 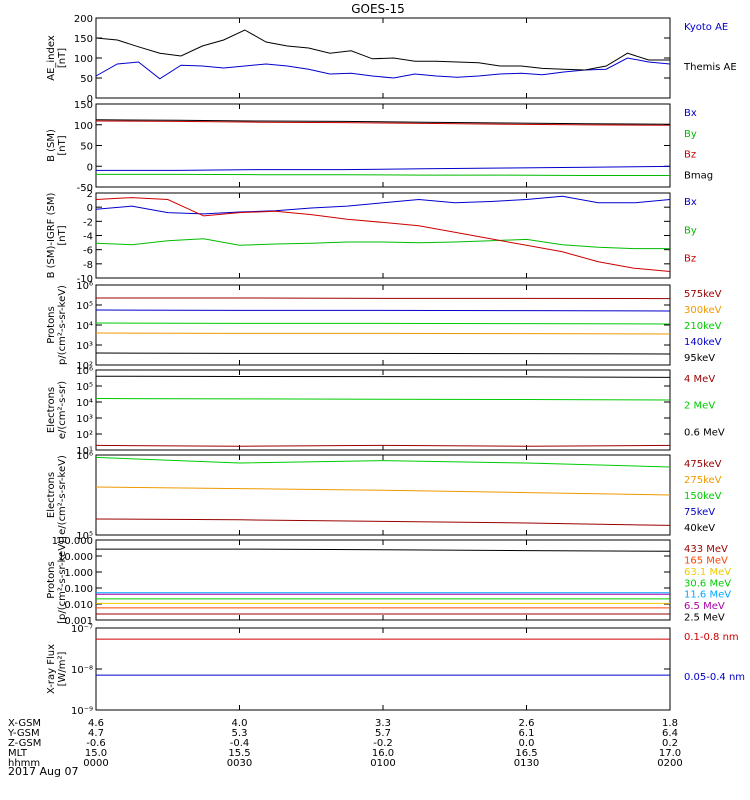 What do you see at coordinates (383, 753) in the screenshot?
I see `ephemeris-value: 16.0` at bounding box center [383, 753].